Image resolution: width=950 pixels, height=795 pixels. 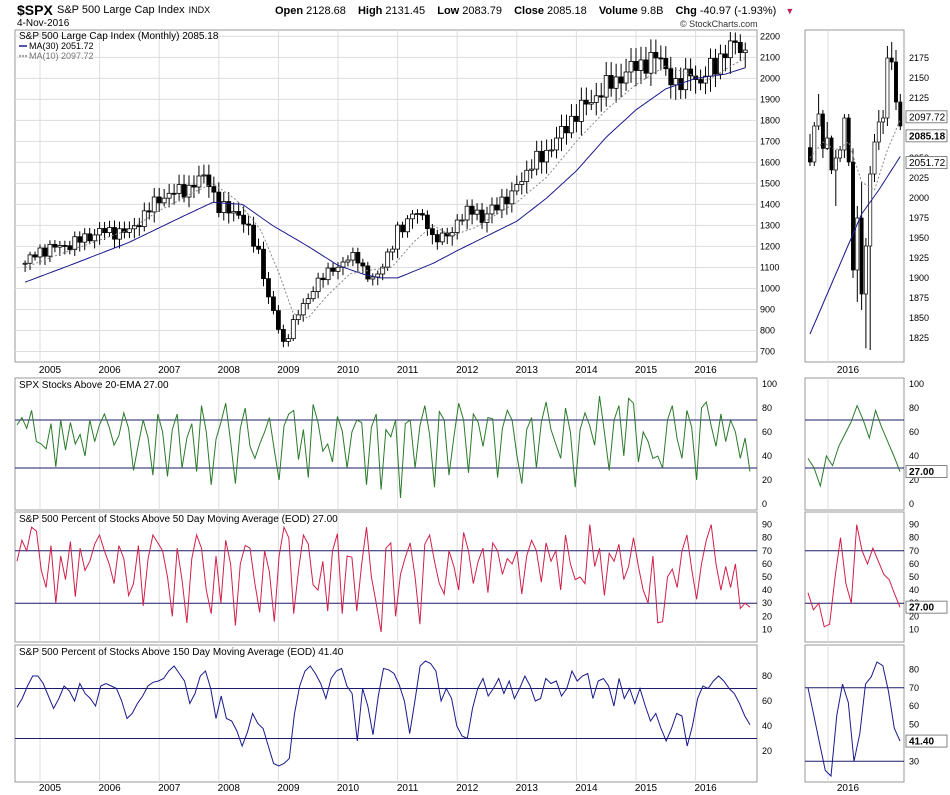 What do you see at coordinates (767, 480) in the screenshot?
I see `ema20-y-tick: 20` at bounding box center [767, 480].